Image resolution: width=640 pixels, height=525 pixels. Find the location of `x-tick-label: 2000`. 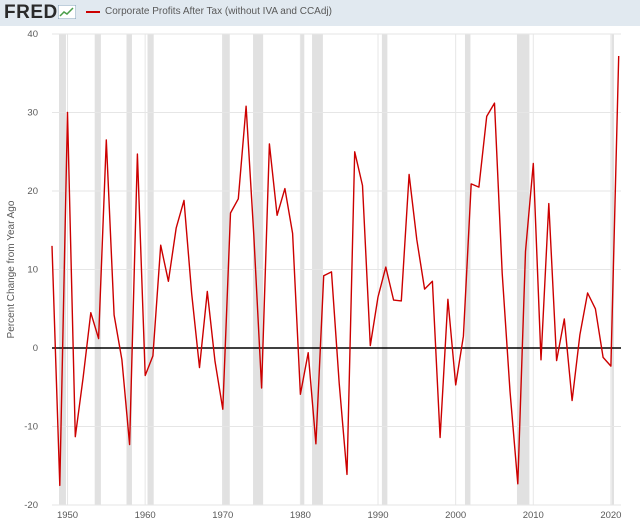

x-tick-label: 2000 is located at coordinates (455, 515).